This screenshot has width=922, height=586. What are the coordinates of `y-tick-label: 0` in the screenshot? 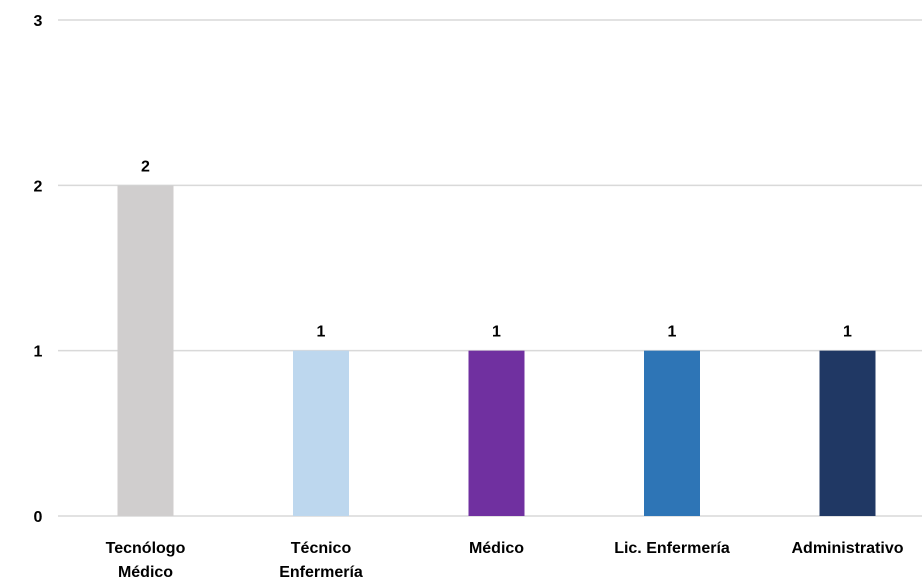 It's located at (38, 517).